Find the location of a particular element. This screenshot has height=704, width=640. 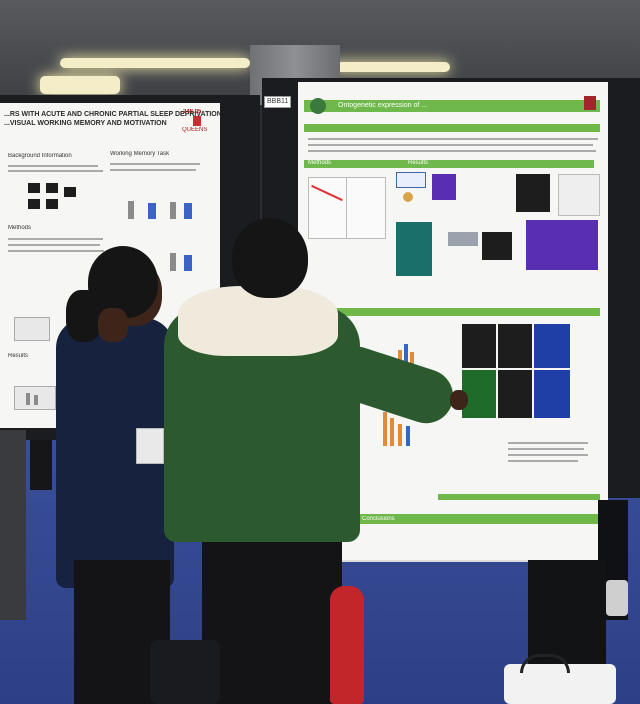

institution-logo-icon is located at coordinates (318, 106).